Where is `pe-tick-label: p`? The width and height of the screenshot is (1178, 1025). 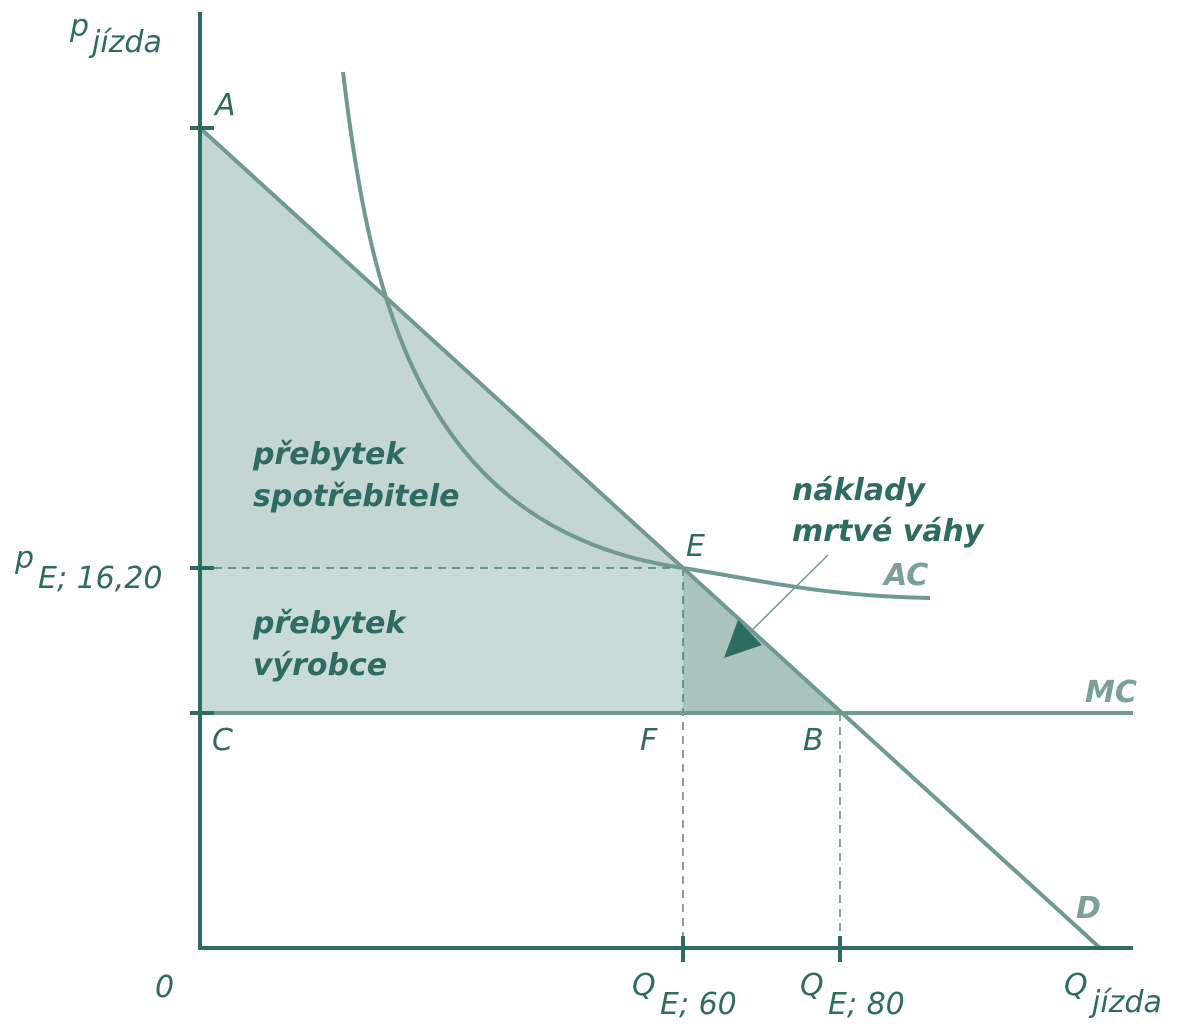
pe-tick-label: p is located at coordinates (24, 558).